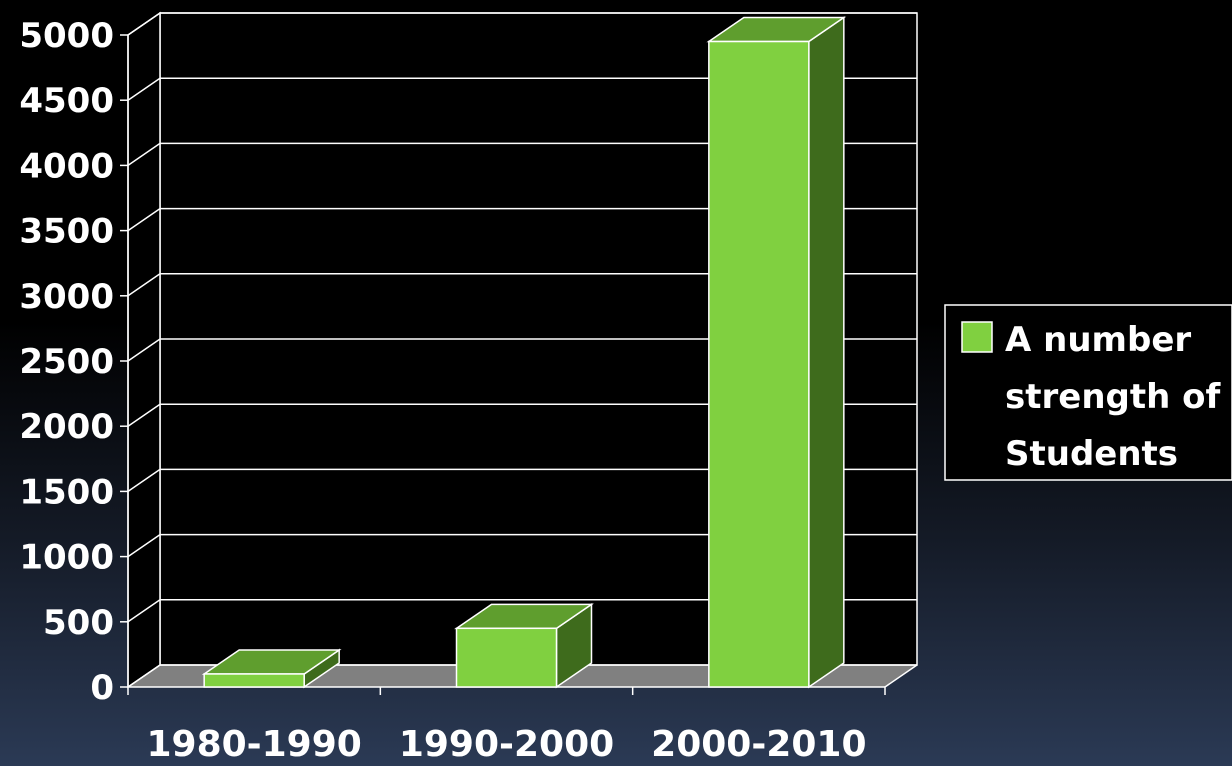 The height and width of the screenshot is (766, 1232). What do you see at coordinates (253, 744) in the screenshot?
I see `x-category-label: 1980-1990` at bounding box center [253, 744].